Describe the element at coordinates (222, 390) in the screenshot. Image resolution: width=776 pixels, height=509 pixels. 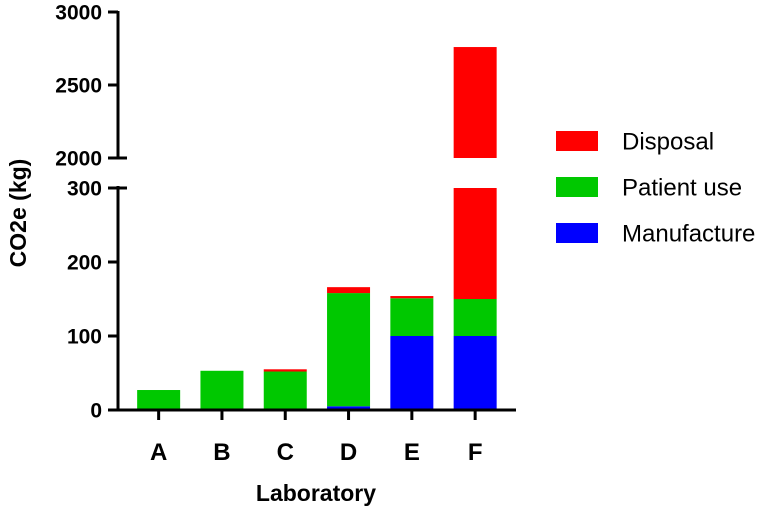
I see `bar-segment-B-patient-use` at that location.